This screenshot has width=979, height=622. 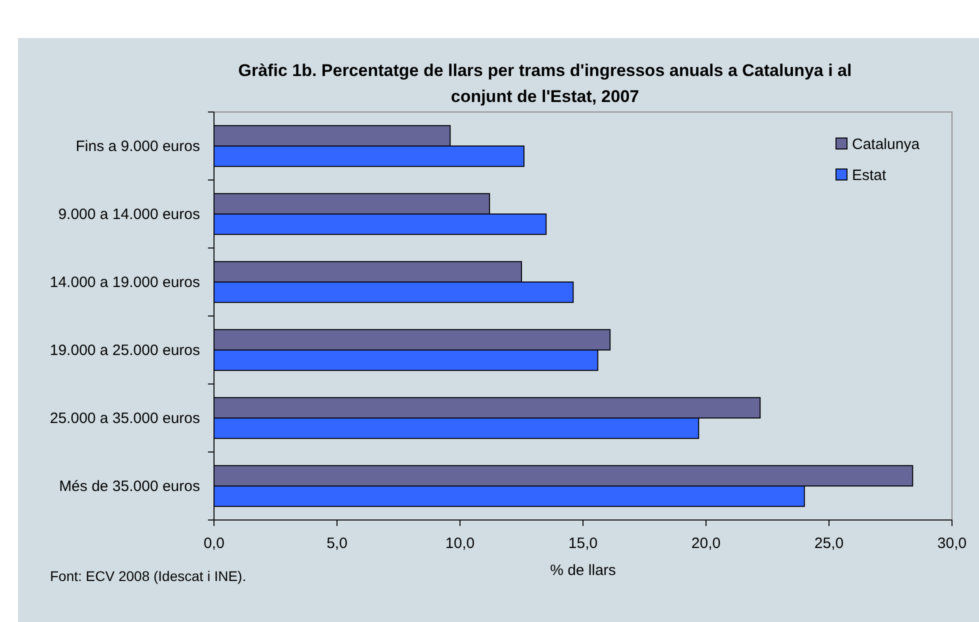 I want to click on y-tick-label: Fins a 9.000 euros, so click(x=138, y=146).